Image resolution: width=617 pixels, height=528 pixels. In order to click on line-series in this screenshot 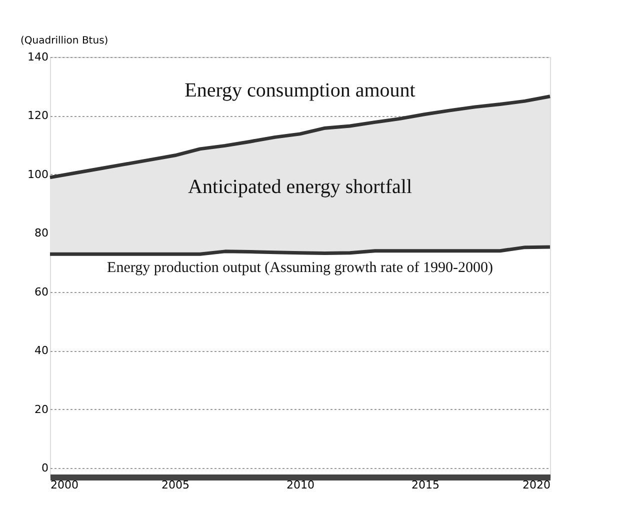, I will do `click(300, 250)`.